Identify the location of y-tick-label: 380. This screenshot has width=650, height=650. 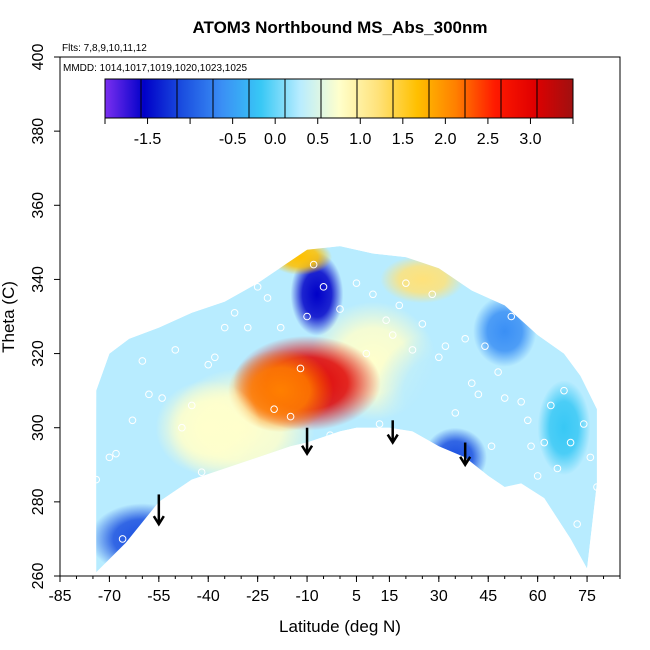
(38, 131).